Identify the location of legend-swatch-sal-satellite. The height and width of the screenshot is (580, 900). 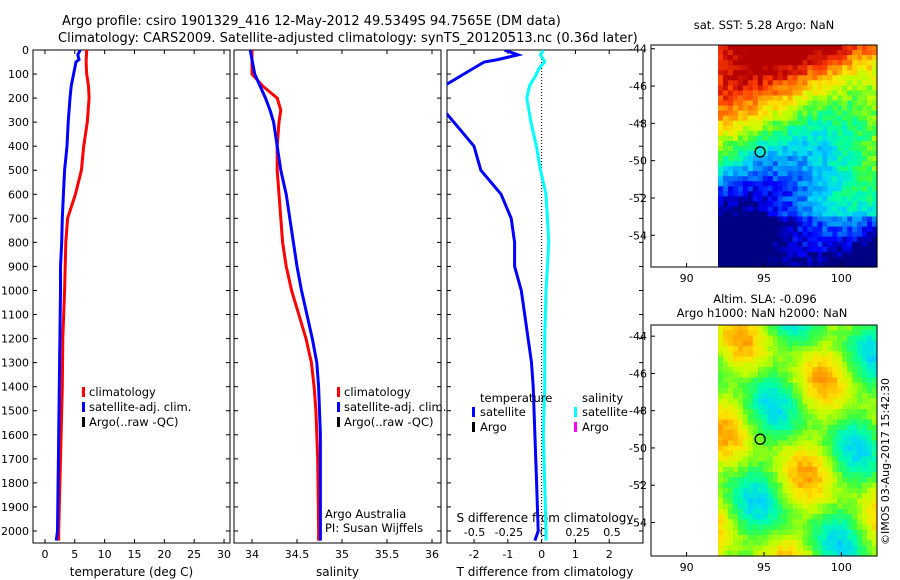
(575, 412).